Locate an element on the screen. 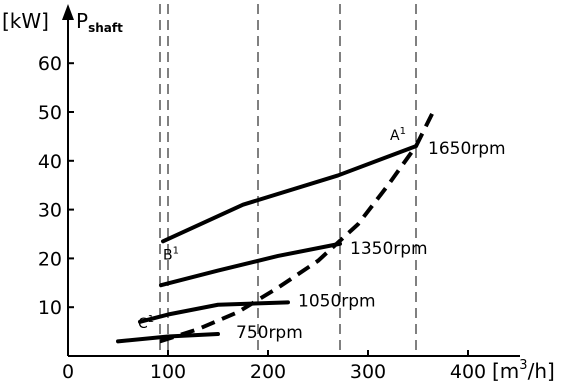 The width and height of the screenshot is (574, 385). y-axis-title: Pshaft is located at coordinates (99, 22).